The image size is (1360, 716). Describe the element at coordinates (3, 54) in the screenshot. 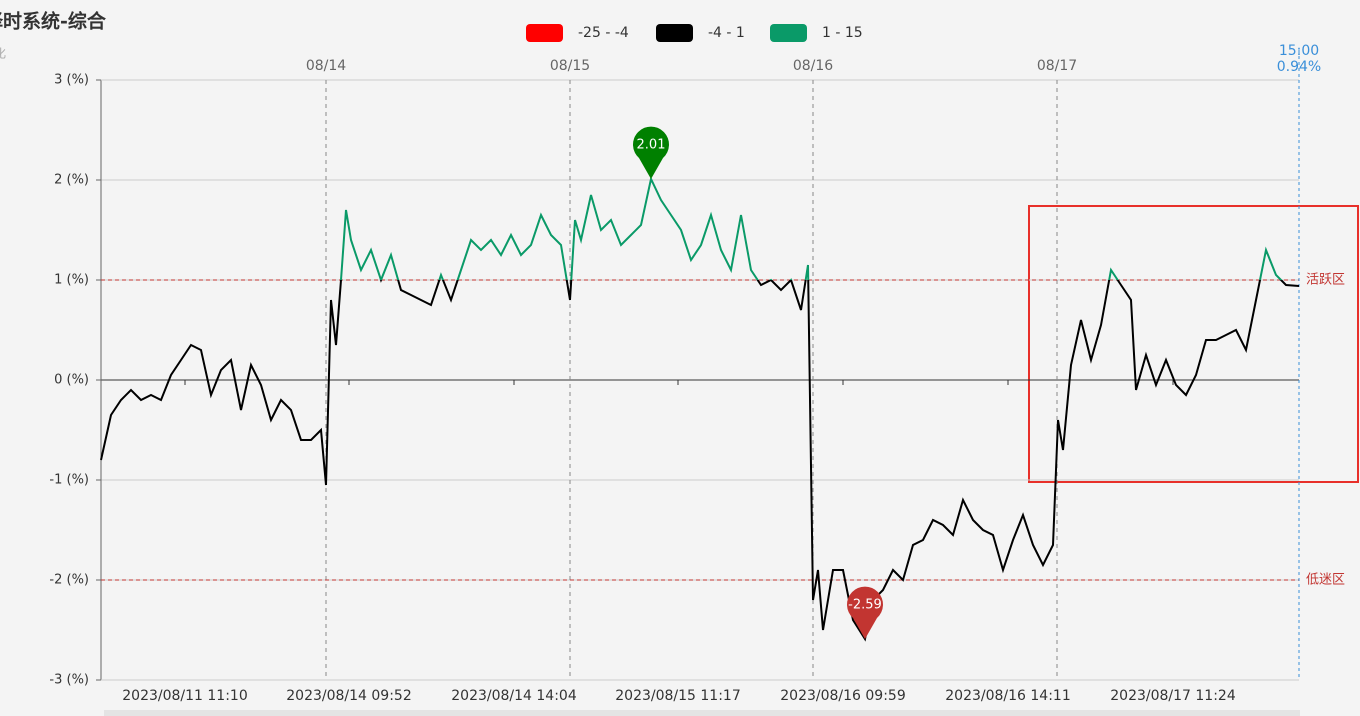

I see `chart-subtitle: 化` at that location.